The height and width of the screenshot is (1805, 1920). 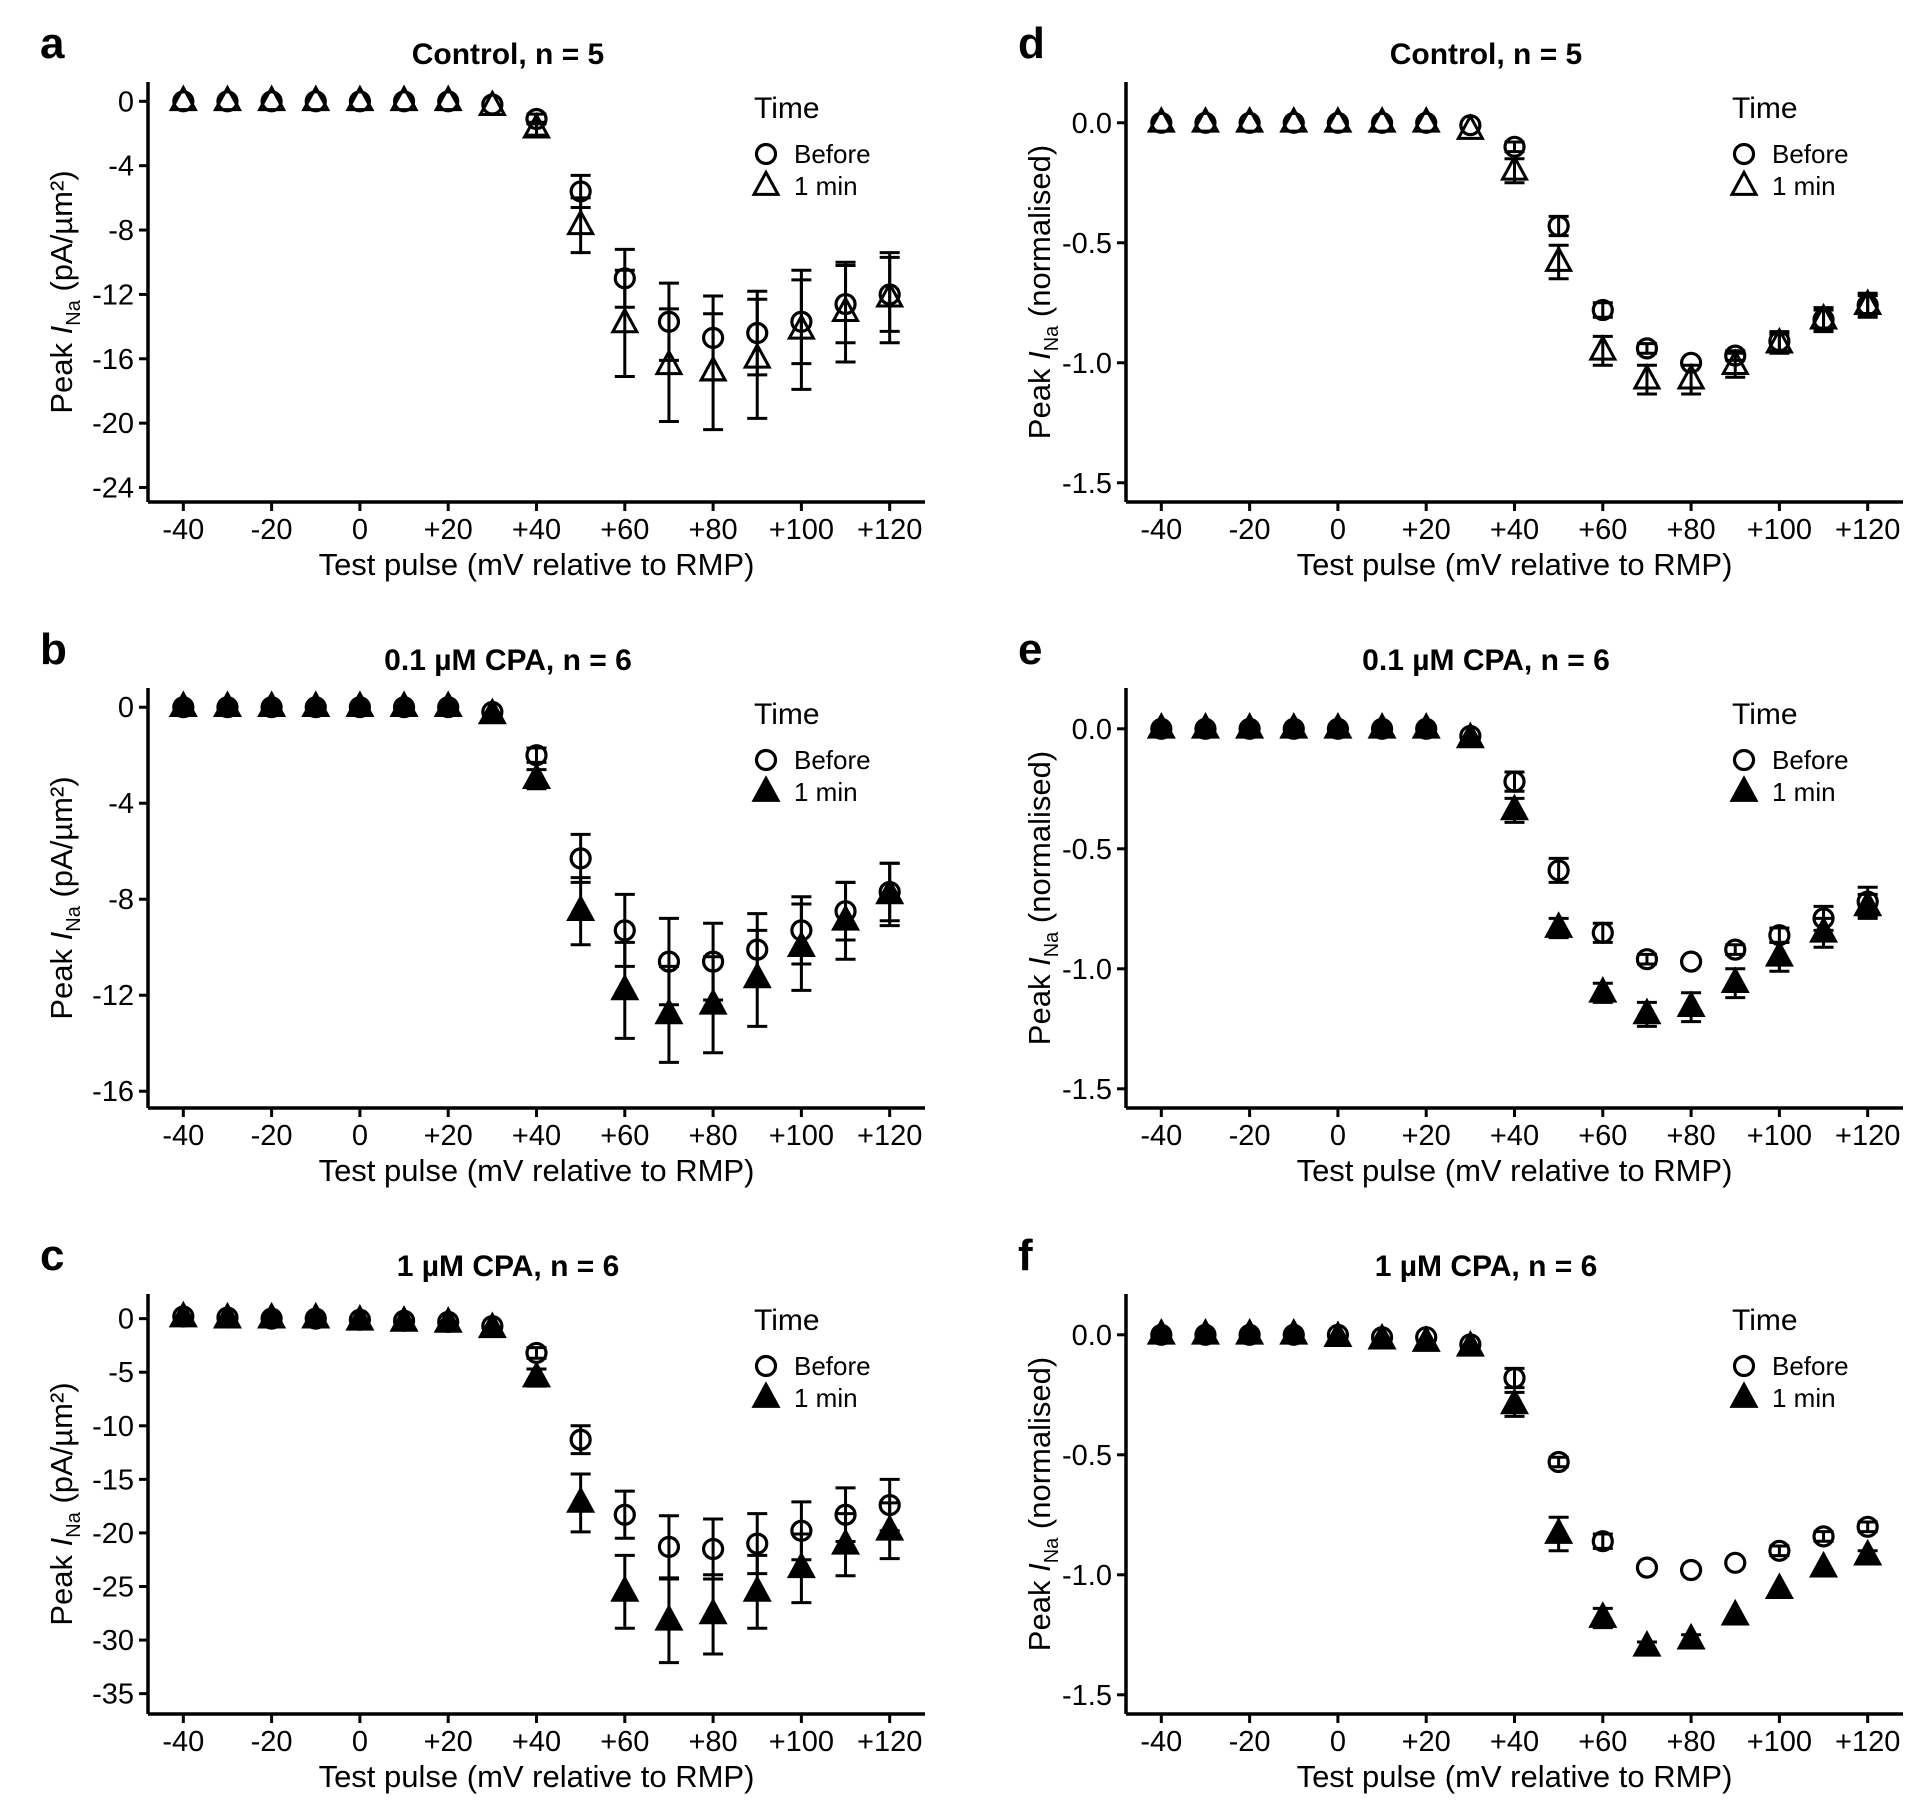 What do you see at coordinates (1087, 970) in the screenshot?
I see `y-tick-label: -1.0` at bounding box center [1087, 970].